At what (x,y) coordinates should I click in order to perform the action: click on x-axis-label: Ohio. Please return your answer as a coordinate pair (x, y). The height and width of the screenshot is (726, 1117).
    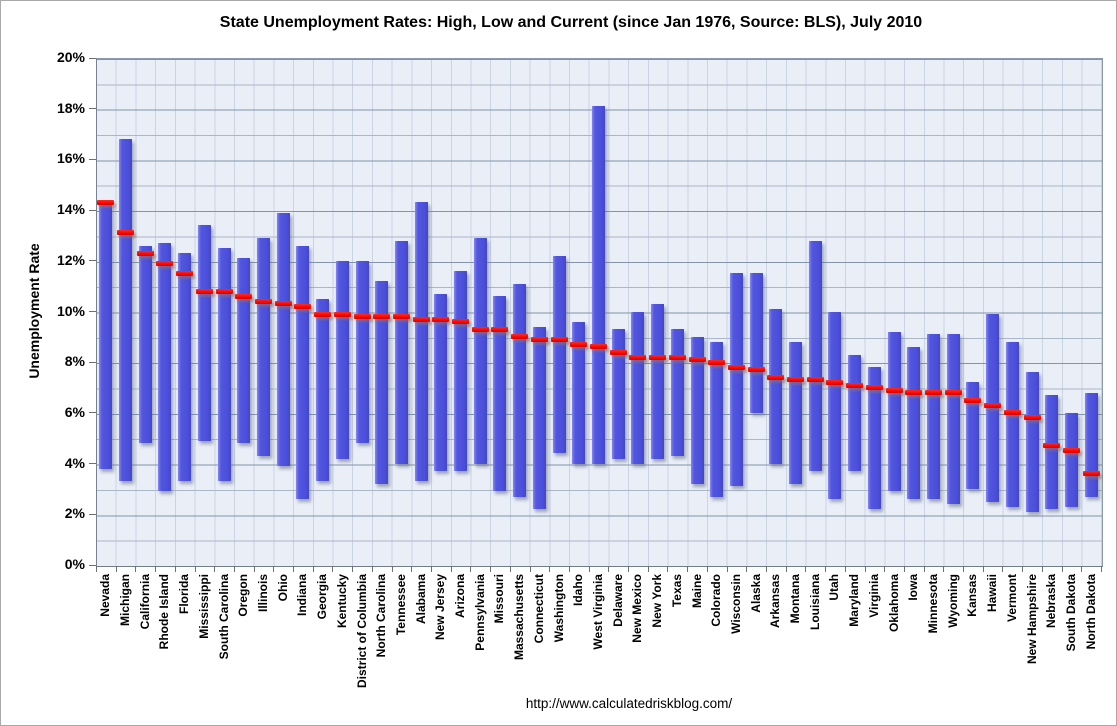
    Looking at the image, I should click on (282, 588).